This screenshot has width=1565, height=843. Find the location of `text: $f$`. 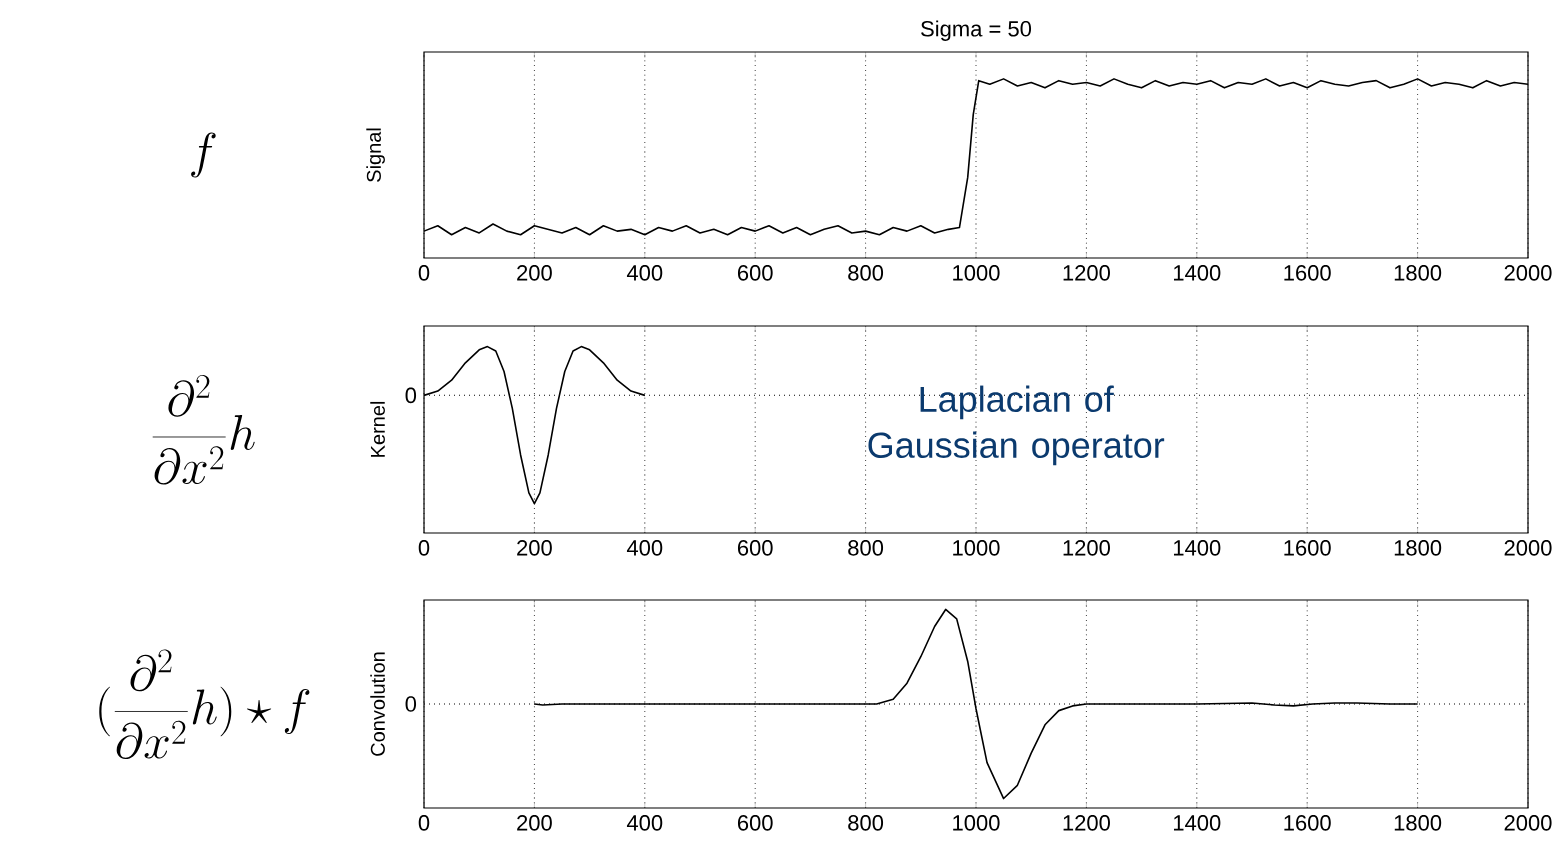

text: $f$ is located at coordinates (203, 155).